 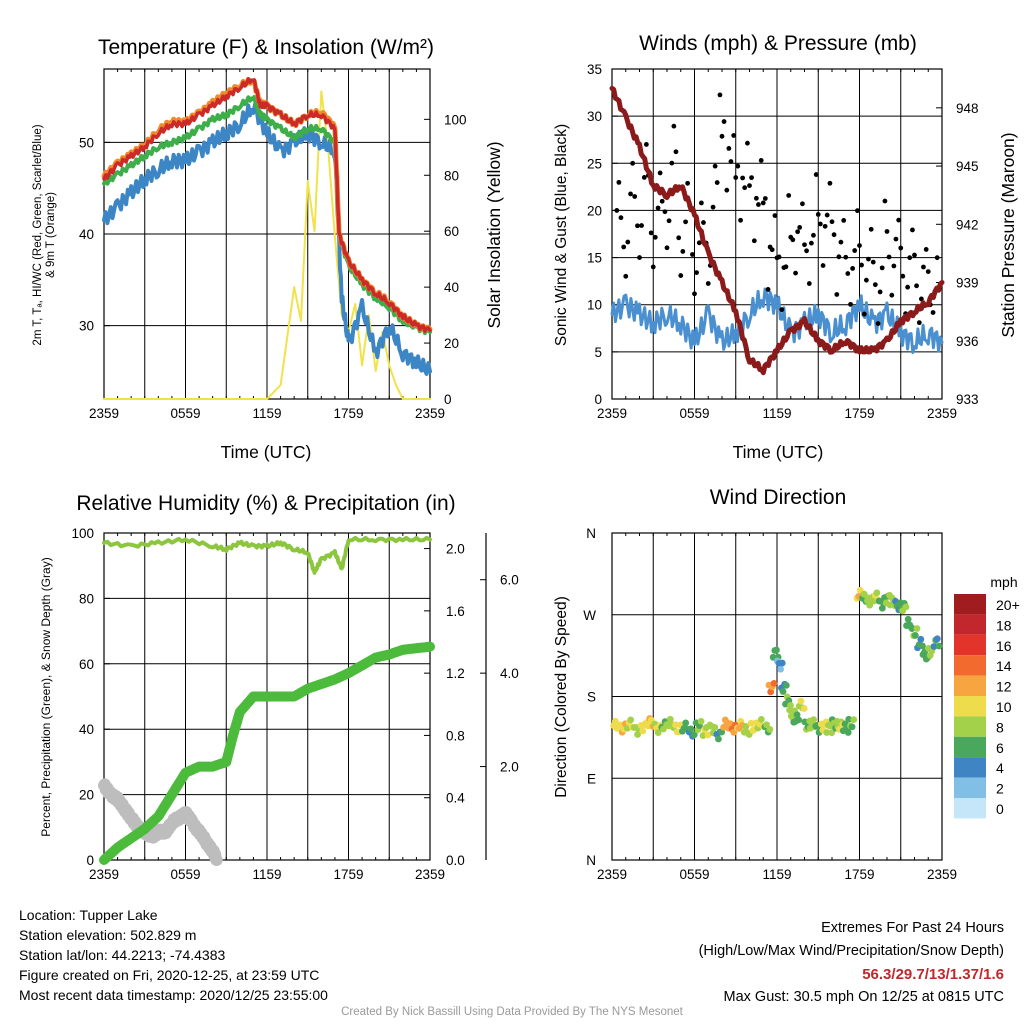 I want to click on winds-y-tick-label-right: 942, so click(x=967, y=224).